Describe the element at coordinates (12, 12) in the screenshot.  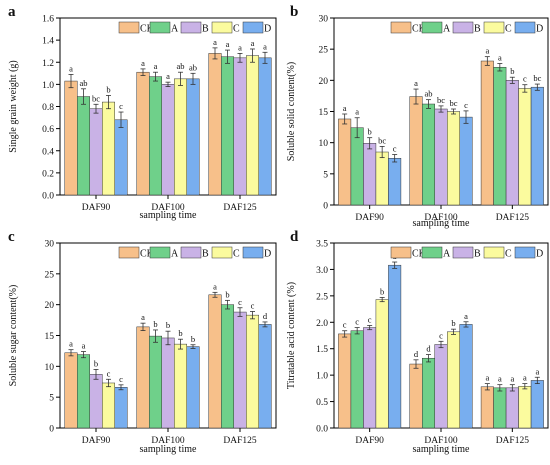
I see `panel-letter: a` at that location.